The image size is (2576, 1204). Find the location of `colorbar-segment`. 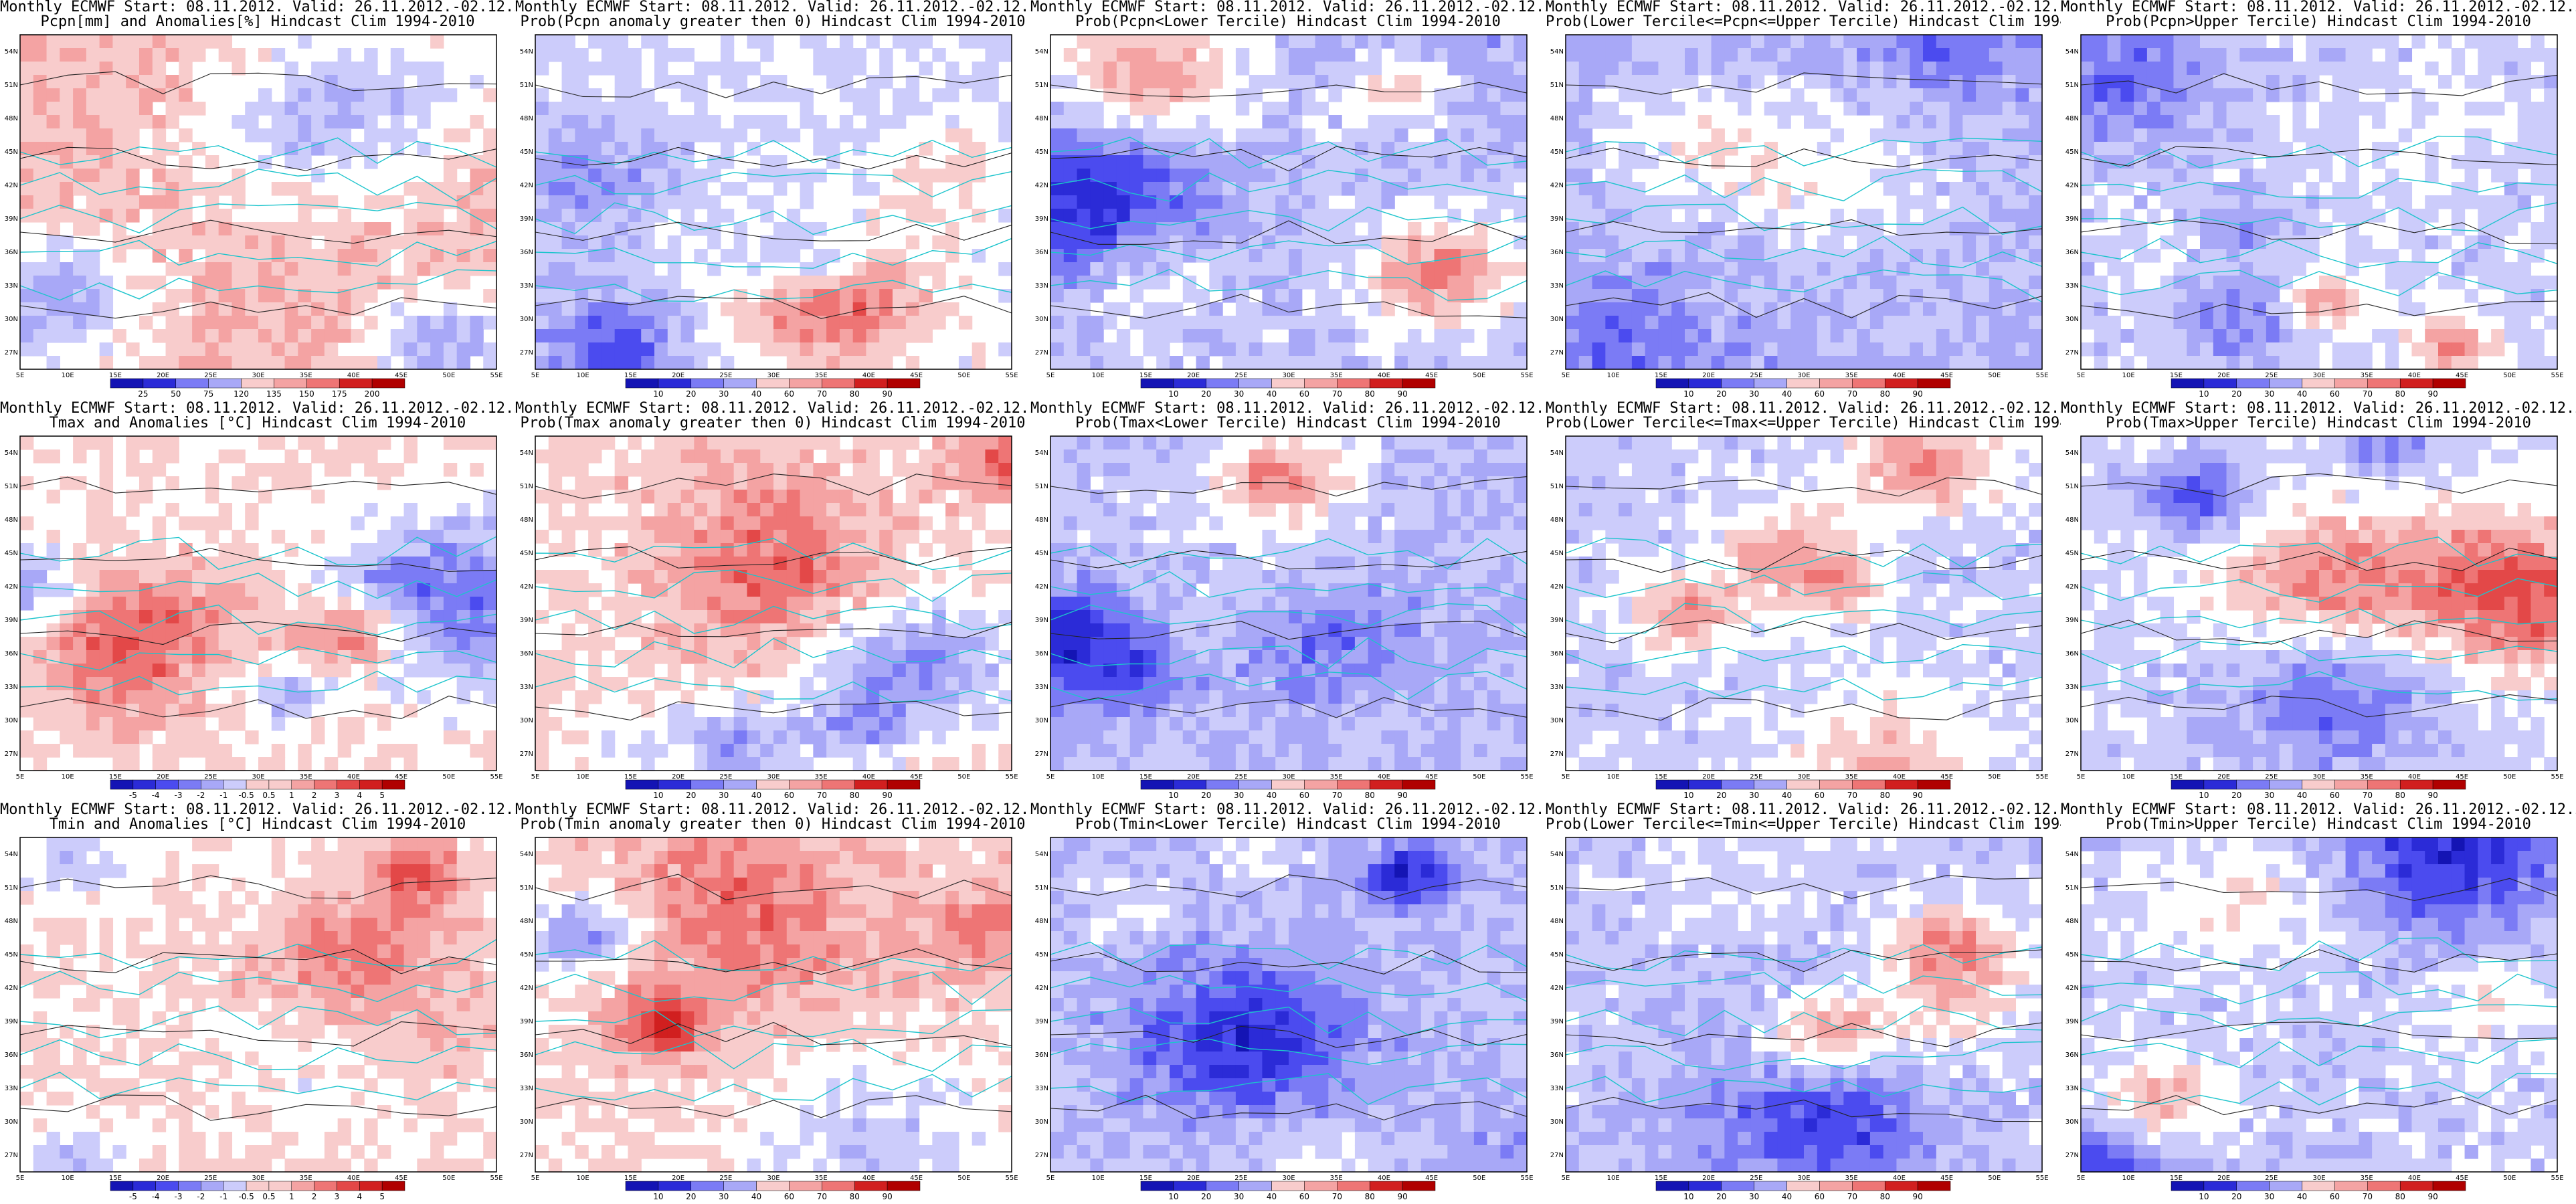

colorbar-segment is located at coordinates (2188, 383).